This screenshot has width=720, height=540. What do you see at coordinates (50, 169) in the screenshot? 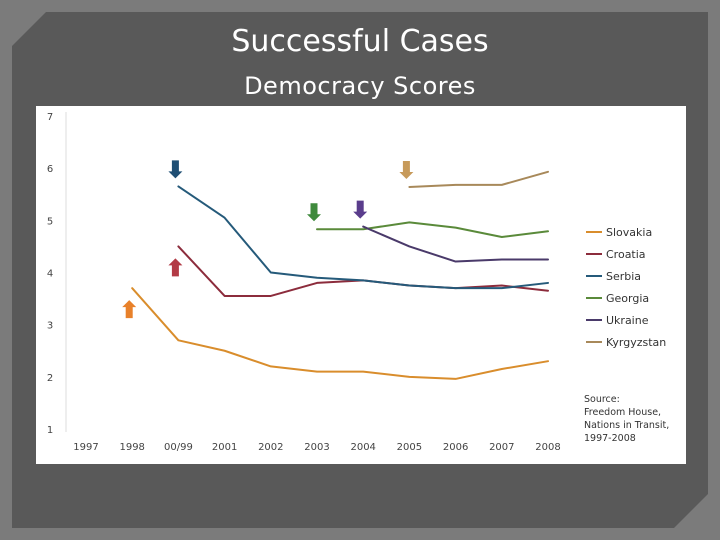
I see `y-tick-label: 6` at bounding box center [50, 169].